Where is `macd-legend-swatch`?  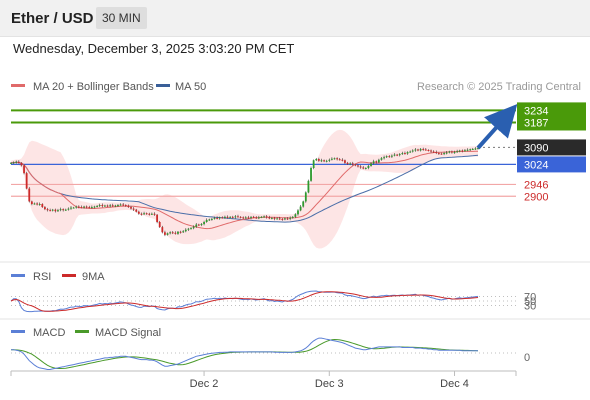
macd-legend-swatch is located at coordinates (18, 331).